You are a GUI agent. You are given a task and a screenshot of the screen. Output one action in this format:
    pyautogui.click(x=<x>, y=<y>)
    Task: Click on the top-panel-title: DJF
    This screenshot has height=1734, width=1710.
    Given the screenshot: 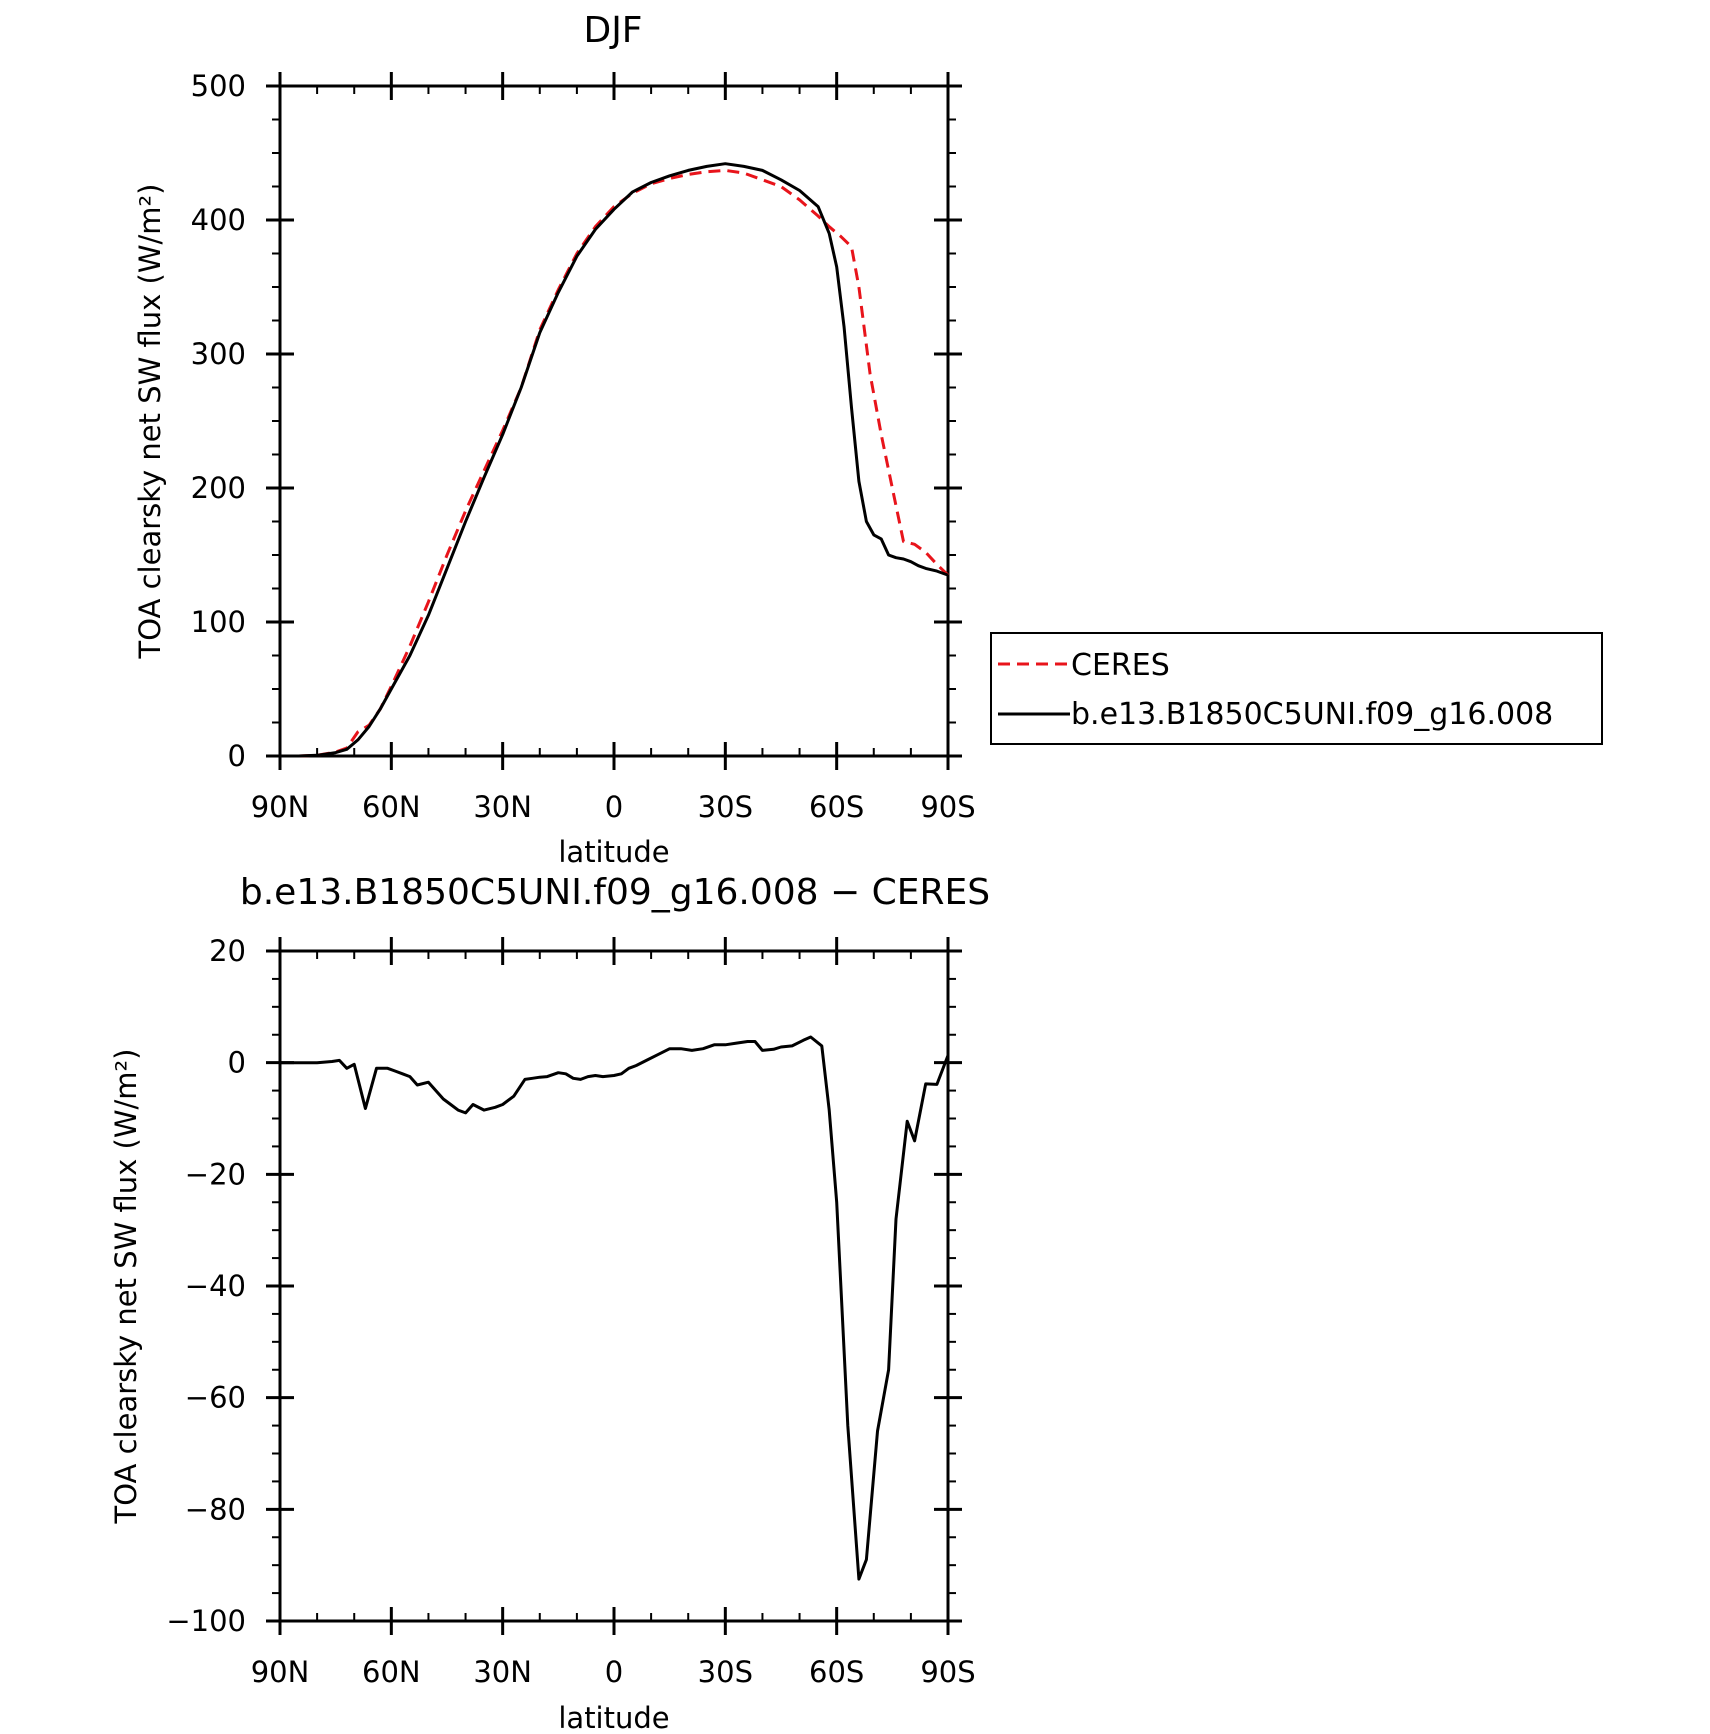 What is the action you would take?
    pyautogui.click(x=612, y=30)
    